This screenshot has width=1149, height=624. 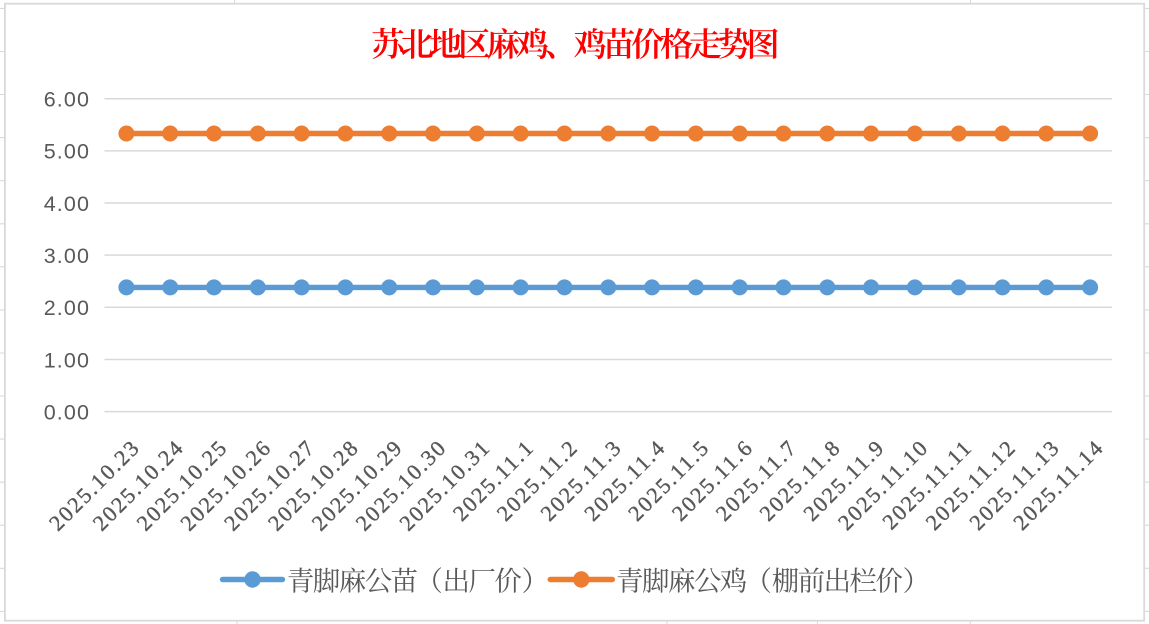 What do you see at coordinates (67, 360) in the screenshot?
I see `svg-text: 1.00` at bounding box center [67, 360].